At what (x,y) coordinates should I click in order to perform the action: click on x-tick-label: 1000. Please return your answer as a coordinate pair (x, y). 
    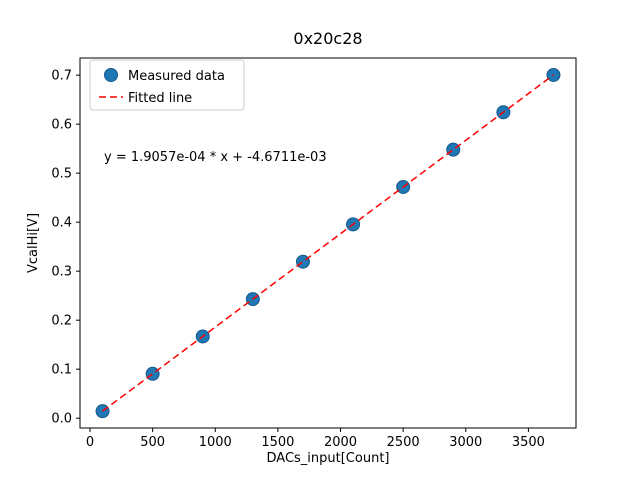
    Looking at the image, I should click on (215, 442).